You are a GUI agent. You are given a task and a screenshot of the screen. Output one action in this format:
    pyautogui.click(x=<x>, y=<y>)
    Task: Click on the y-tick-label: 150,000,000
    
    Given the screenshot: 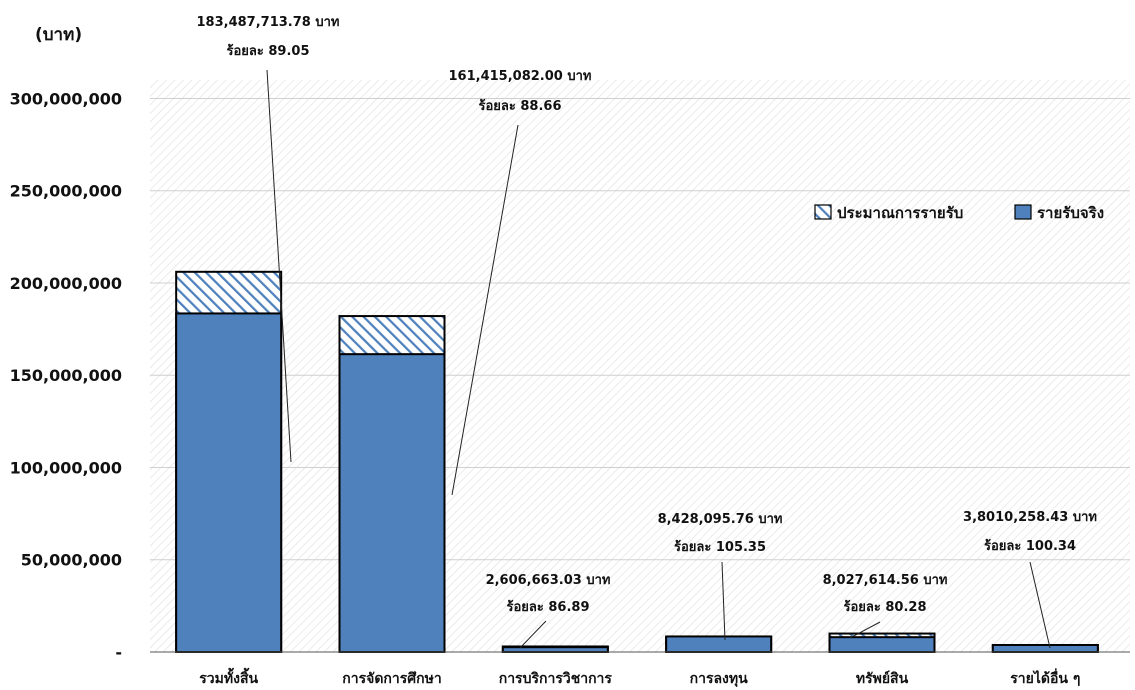 What is the action you would take?
    pyautogui.click(x=66, y=375)
    